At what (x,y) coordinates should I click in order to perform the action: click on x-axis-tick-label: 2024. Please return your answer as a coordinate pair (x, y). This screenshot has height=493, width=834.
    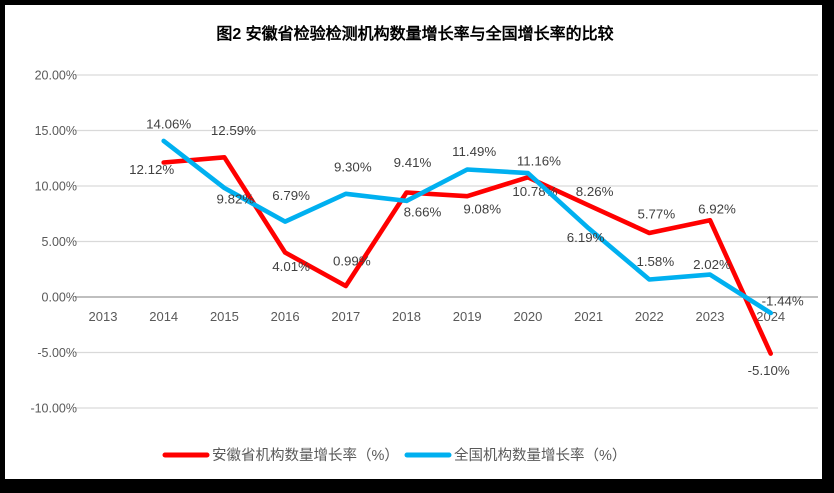
    Looking at the image, I should click on (770, 316).